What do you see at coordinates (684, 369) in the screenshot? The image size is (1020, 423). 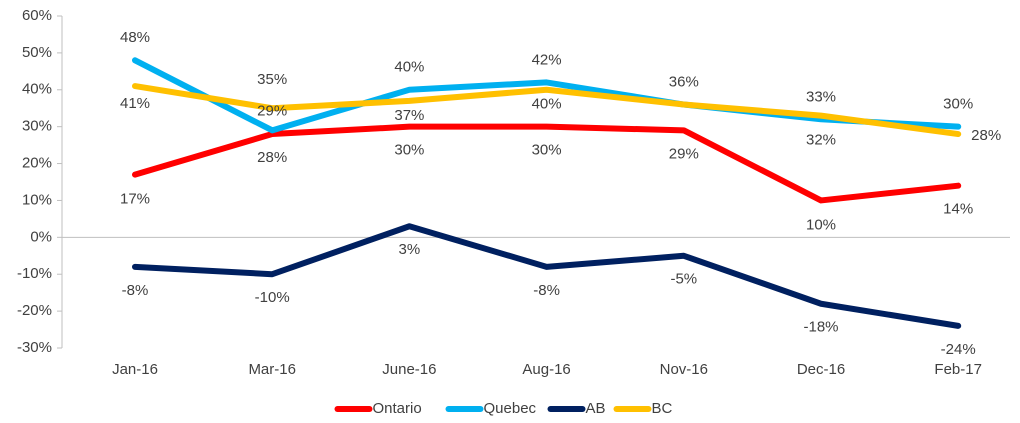 I see `x-tick-label: Nov-16` at bounding box center [684, 369].